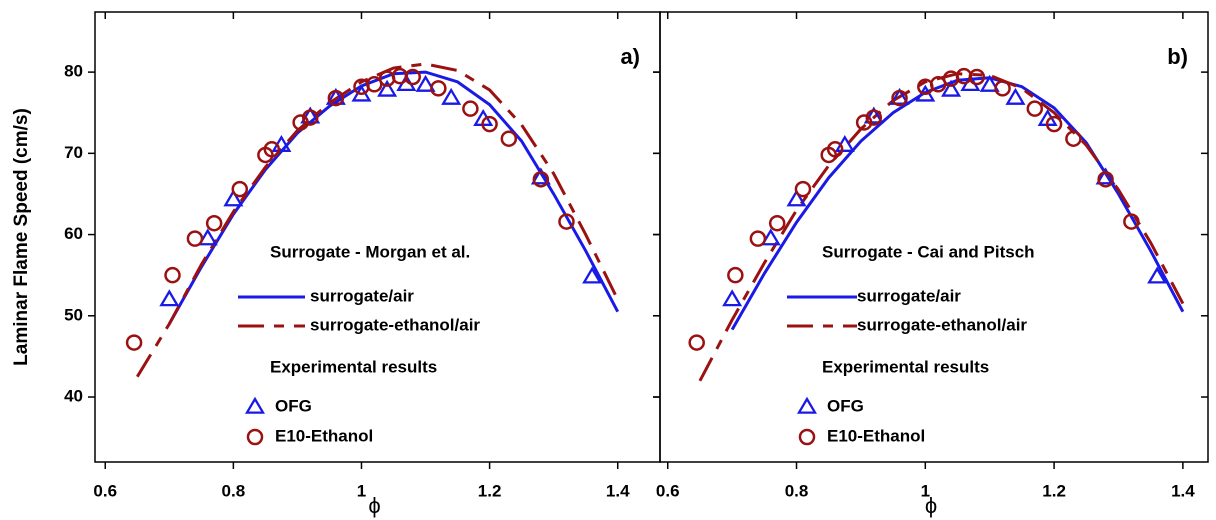 Image resolution: width=1216 pixels, height=520 pixels. Describe the element at coordinates (21, 237) in the screenshot. I see `y-axis-label: Laminar Flame Speed (cm/s)` at that location.